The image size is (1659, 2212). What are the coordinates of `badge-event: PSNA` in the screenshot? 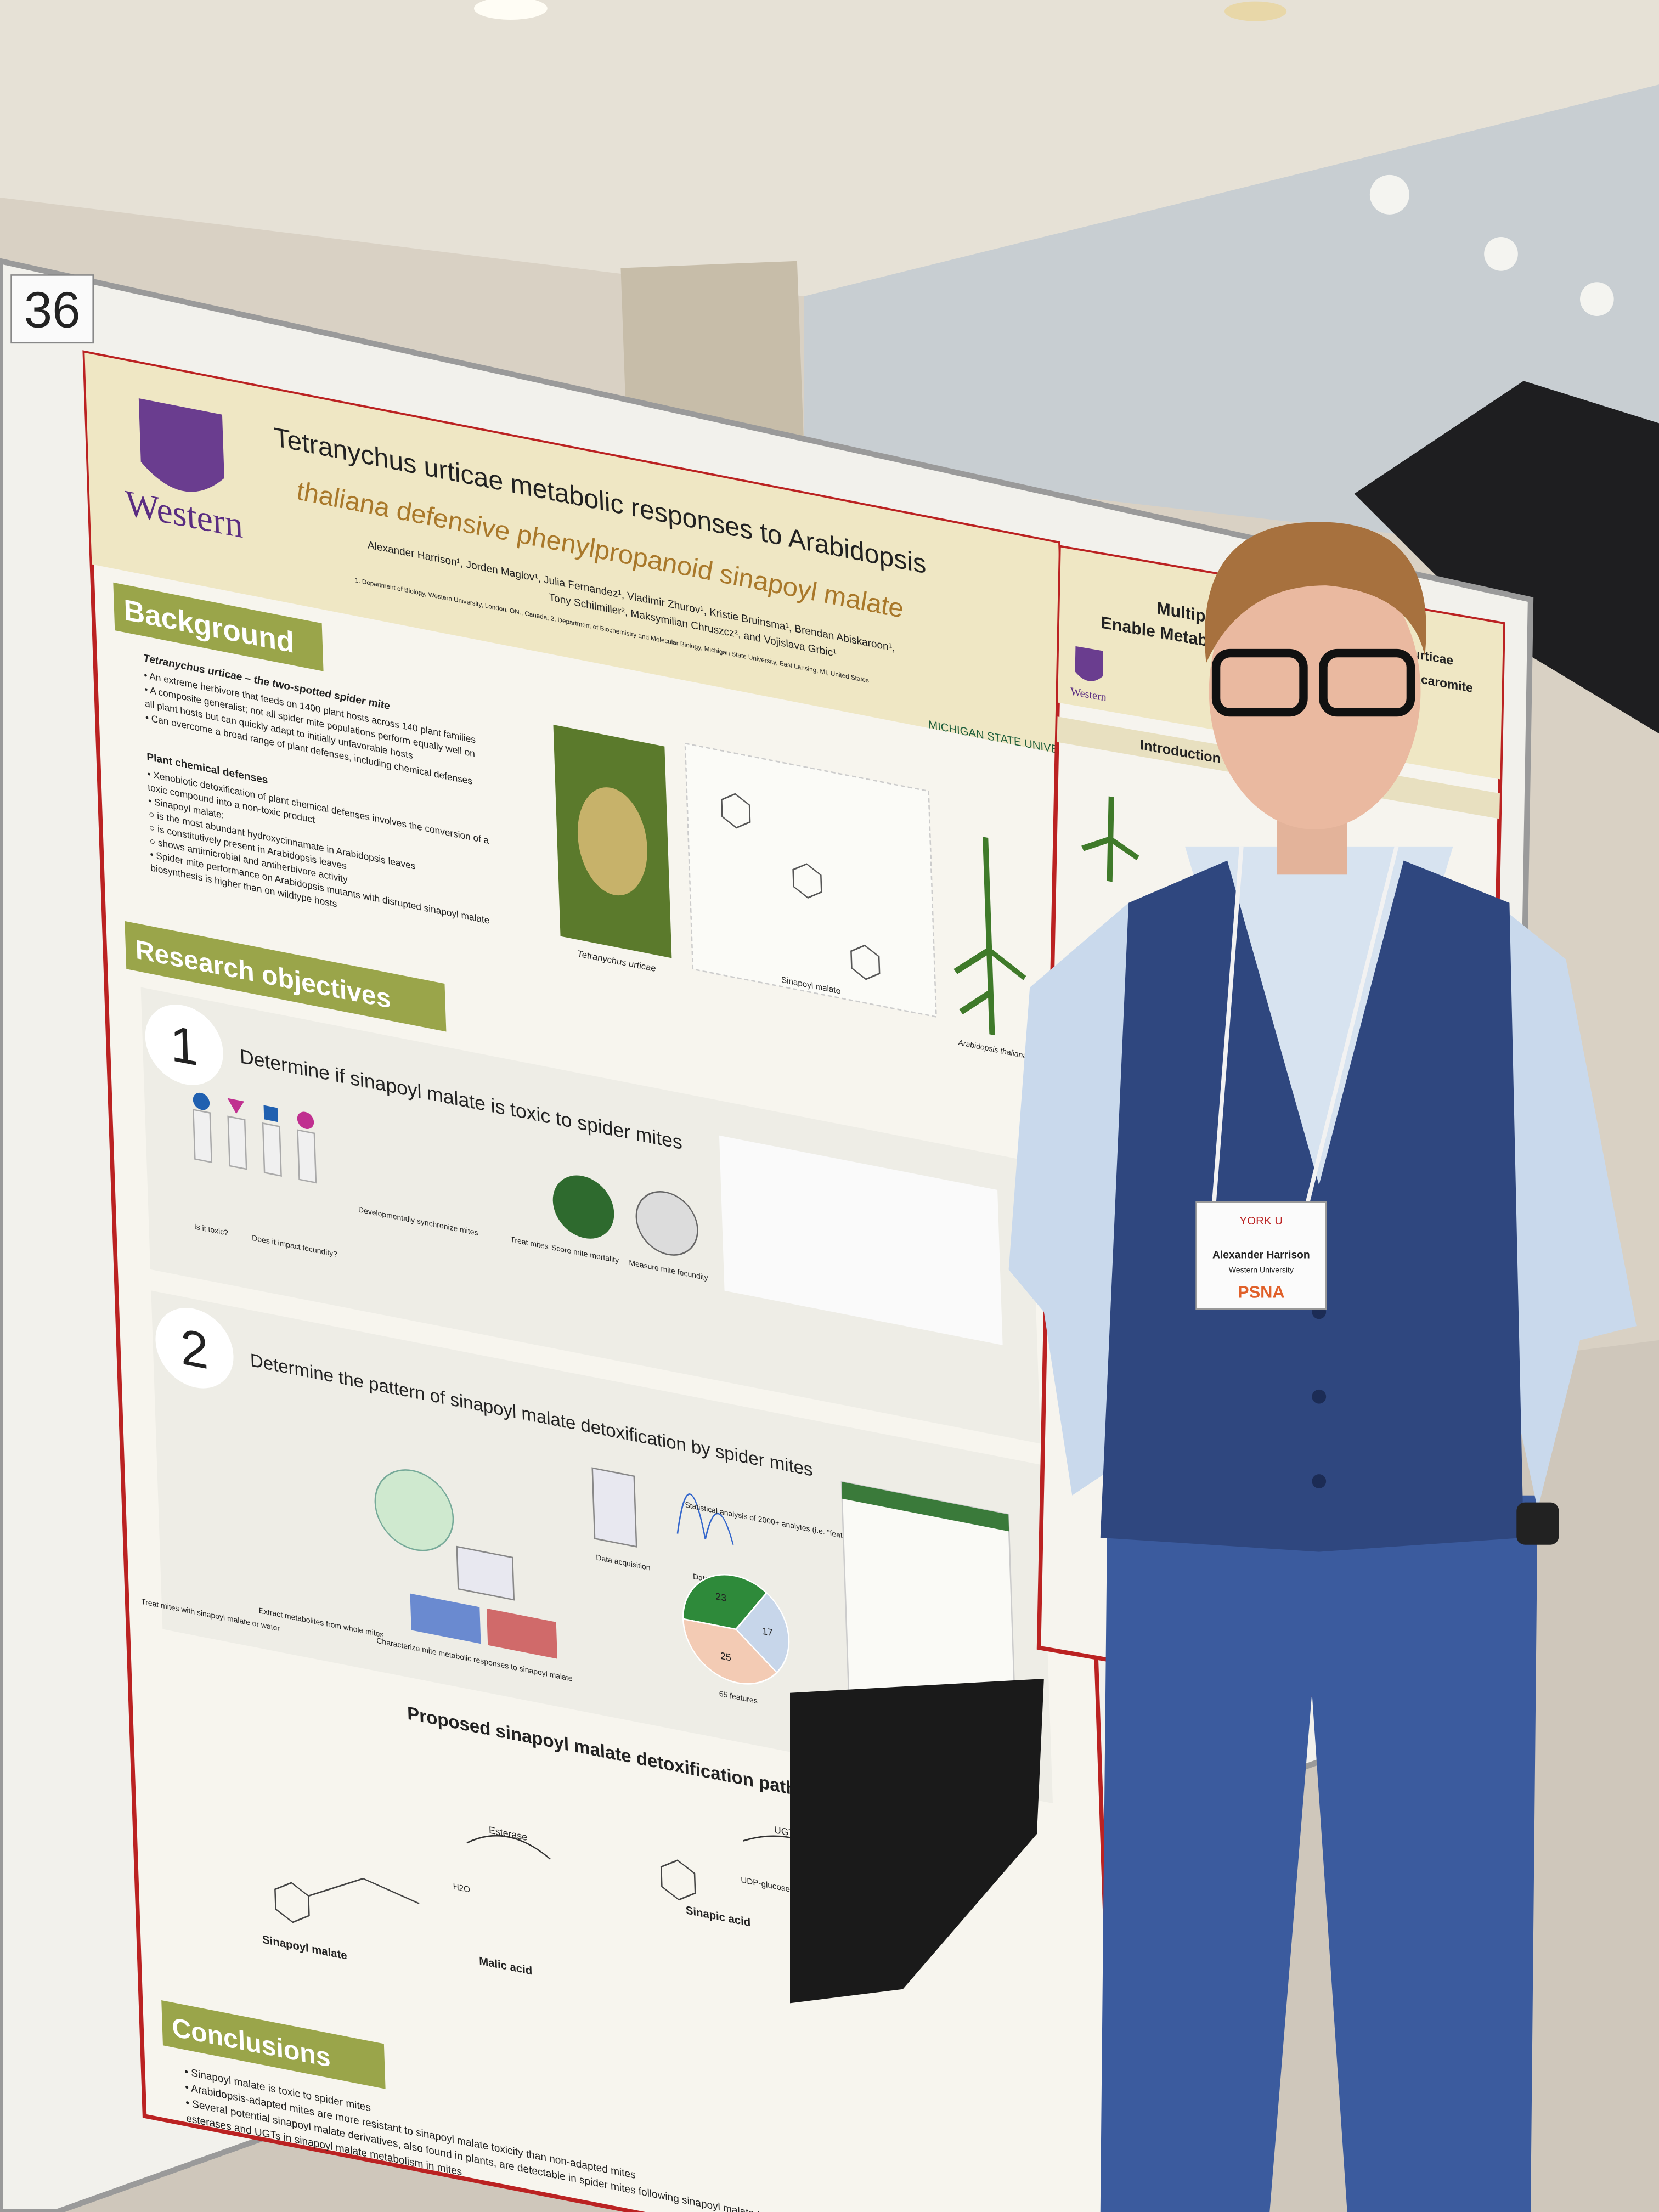 It's located at (1262, 1293).